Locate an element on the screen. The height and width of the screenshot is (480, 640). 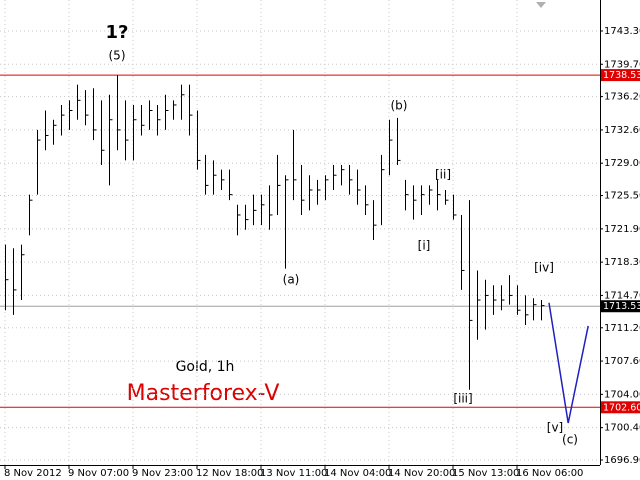
price-level-label: 1738.53 is located at coordinates (621, 75).